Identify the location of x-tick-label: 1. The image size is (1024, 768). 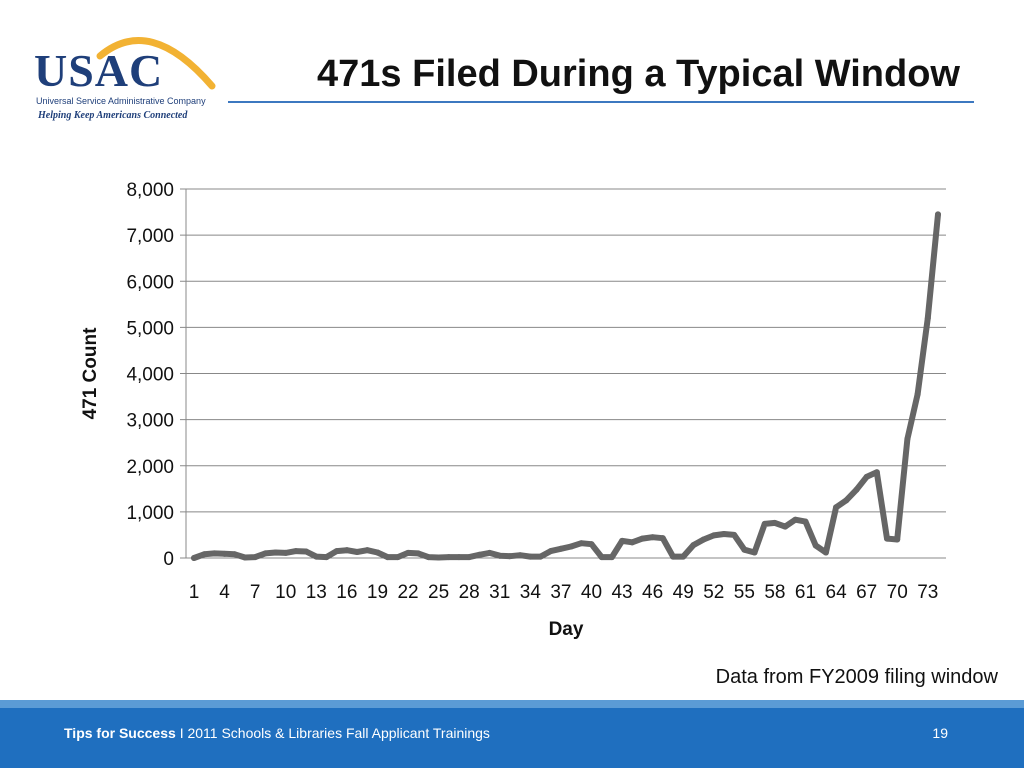
(194, 592).